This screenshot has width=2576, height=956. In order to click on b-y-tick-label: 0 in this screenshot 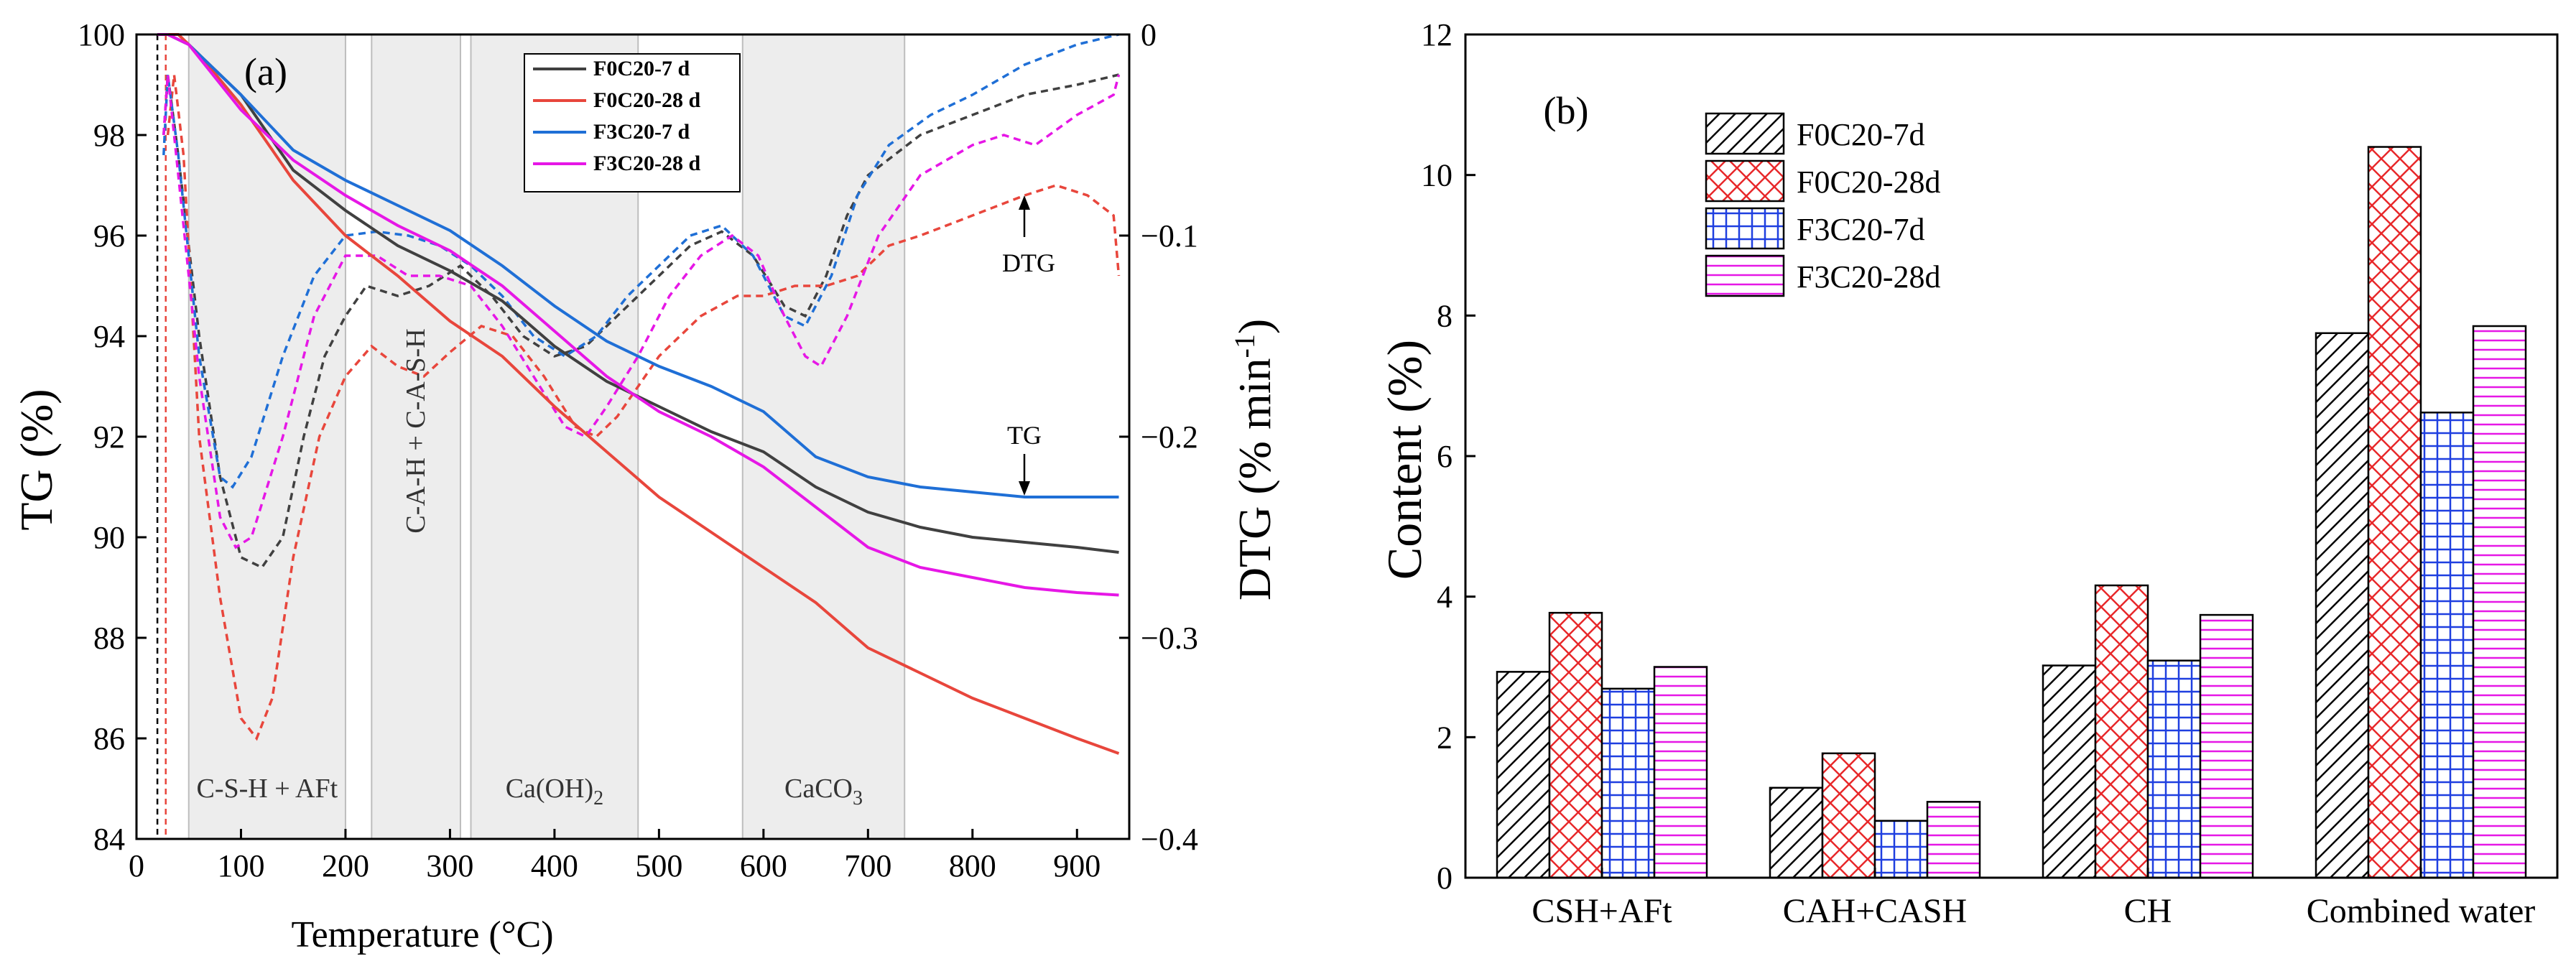, I will do `click(1445, 878)`.